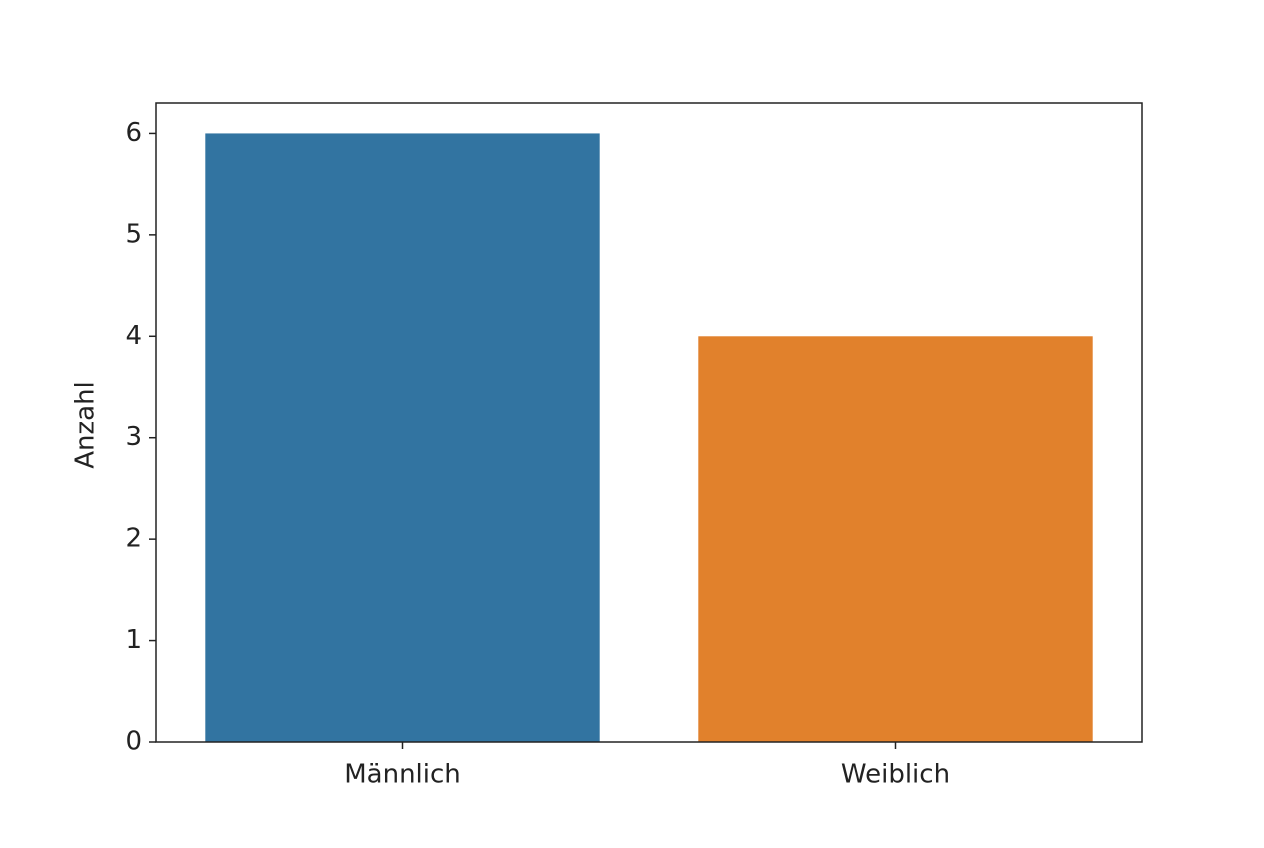  I want to click on bar, so click(895, 539).